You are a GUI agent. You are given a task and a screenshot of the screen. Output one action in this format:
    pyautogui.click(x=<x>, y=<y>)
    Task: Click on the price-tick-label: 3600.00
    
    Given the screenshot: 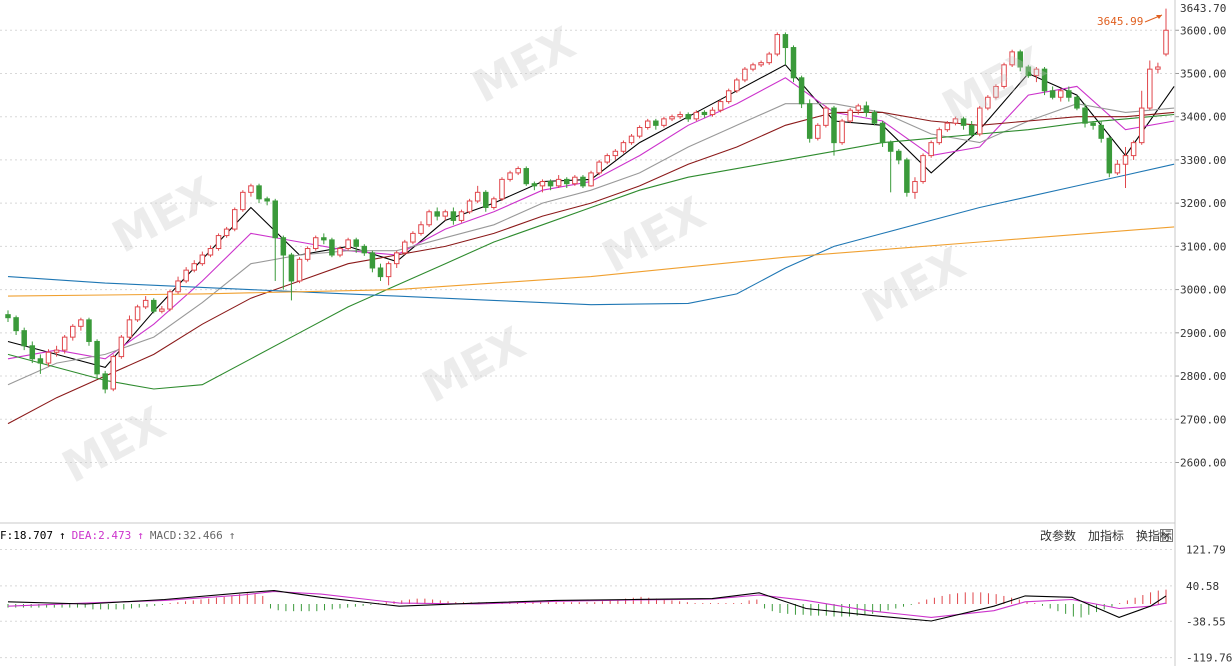 What is the action you would take?
    pyautogui.click(x=1203, y=30)
    